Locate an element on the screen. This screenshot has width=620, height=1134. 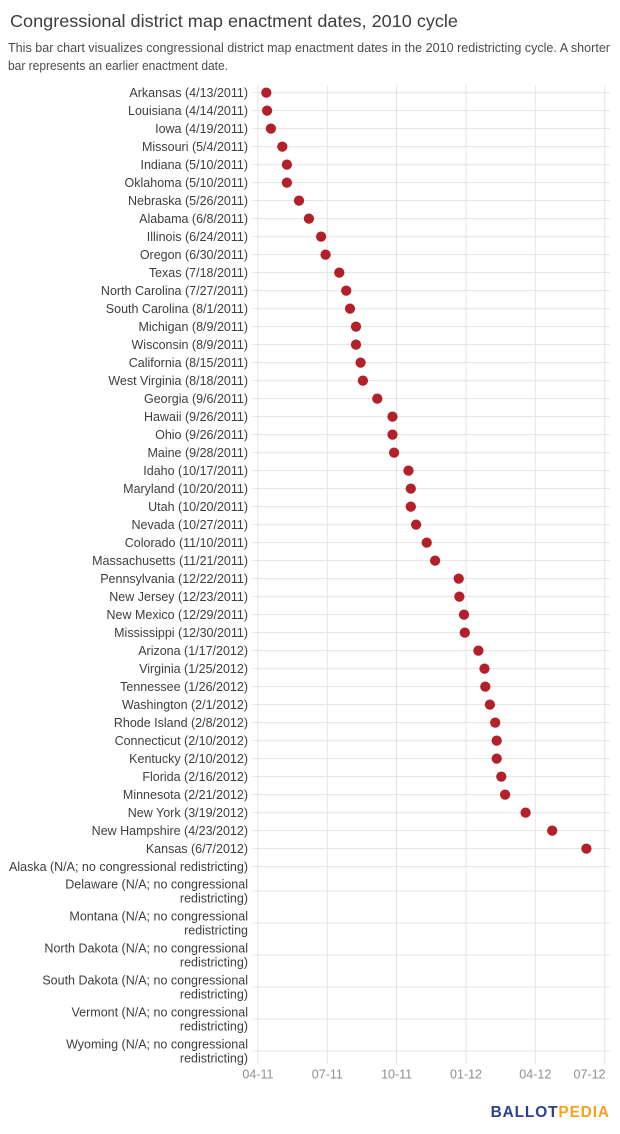
svg-text:Delaware (N/A; no congressiona: Delaware (N/A; no congressional is located at coordinates (156, 885).